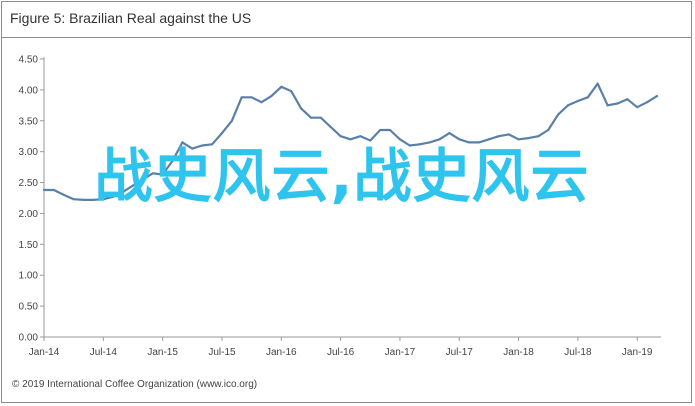 The image size is (695, 406). Describe the element at coordinates (29, 121) in the screenshot. I see `y-tick-label: 3.50` at that location.